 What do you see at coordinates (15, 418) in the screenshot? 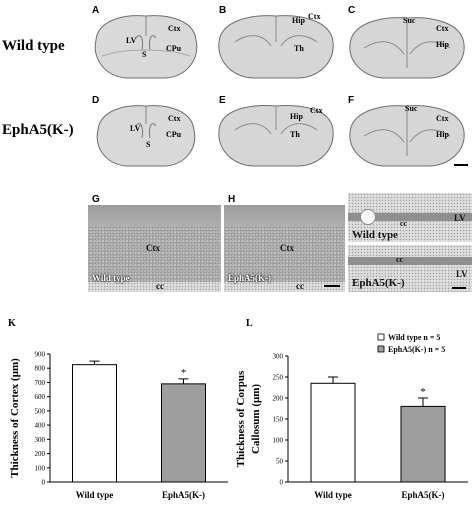
I see `y-axis-title: Thickness of Cortex (μm)` at bounding box center [15, 418].